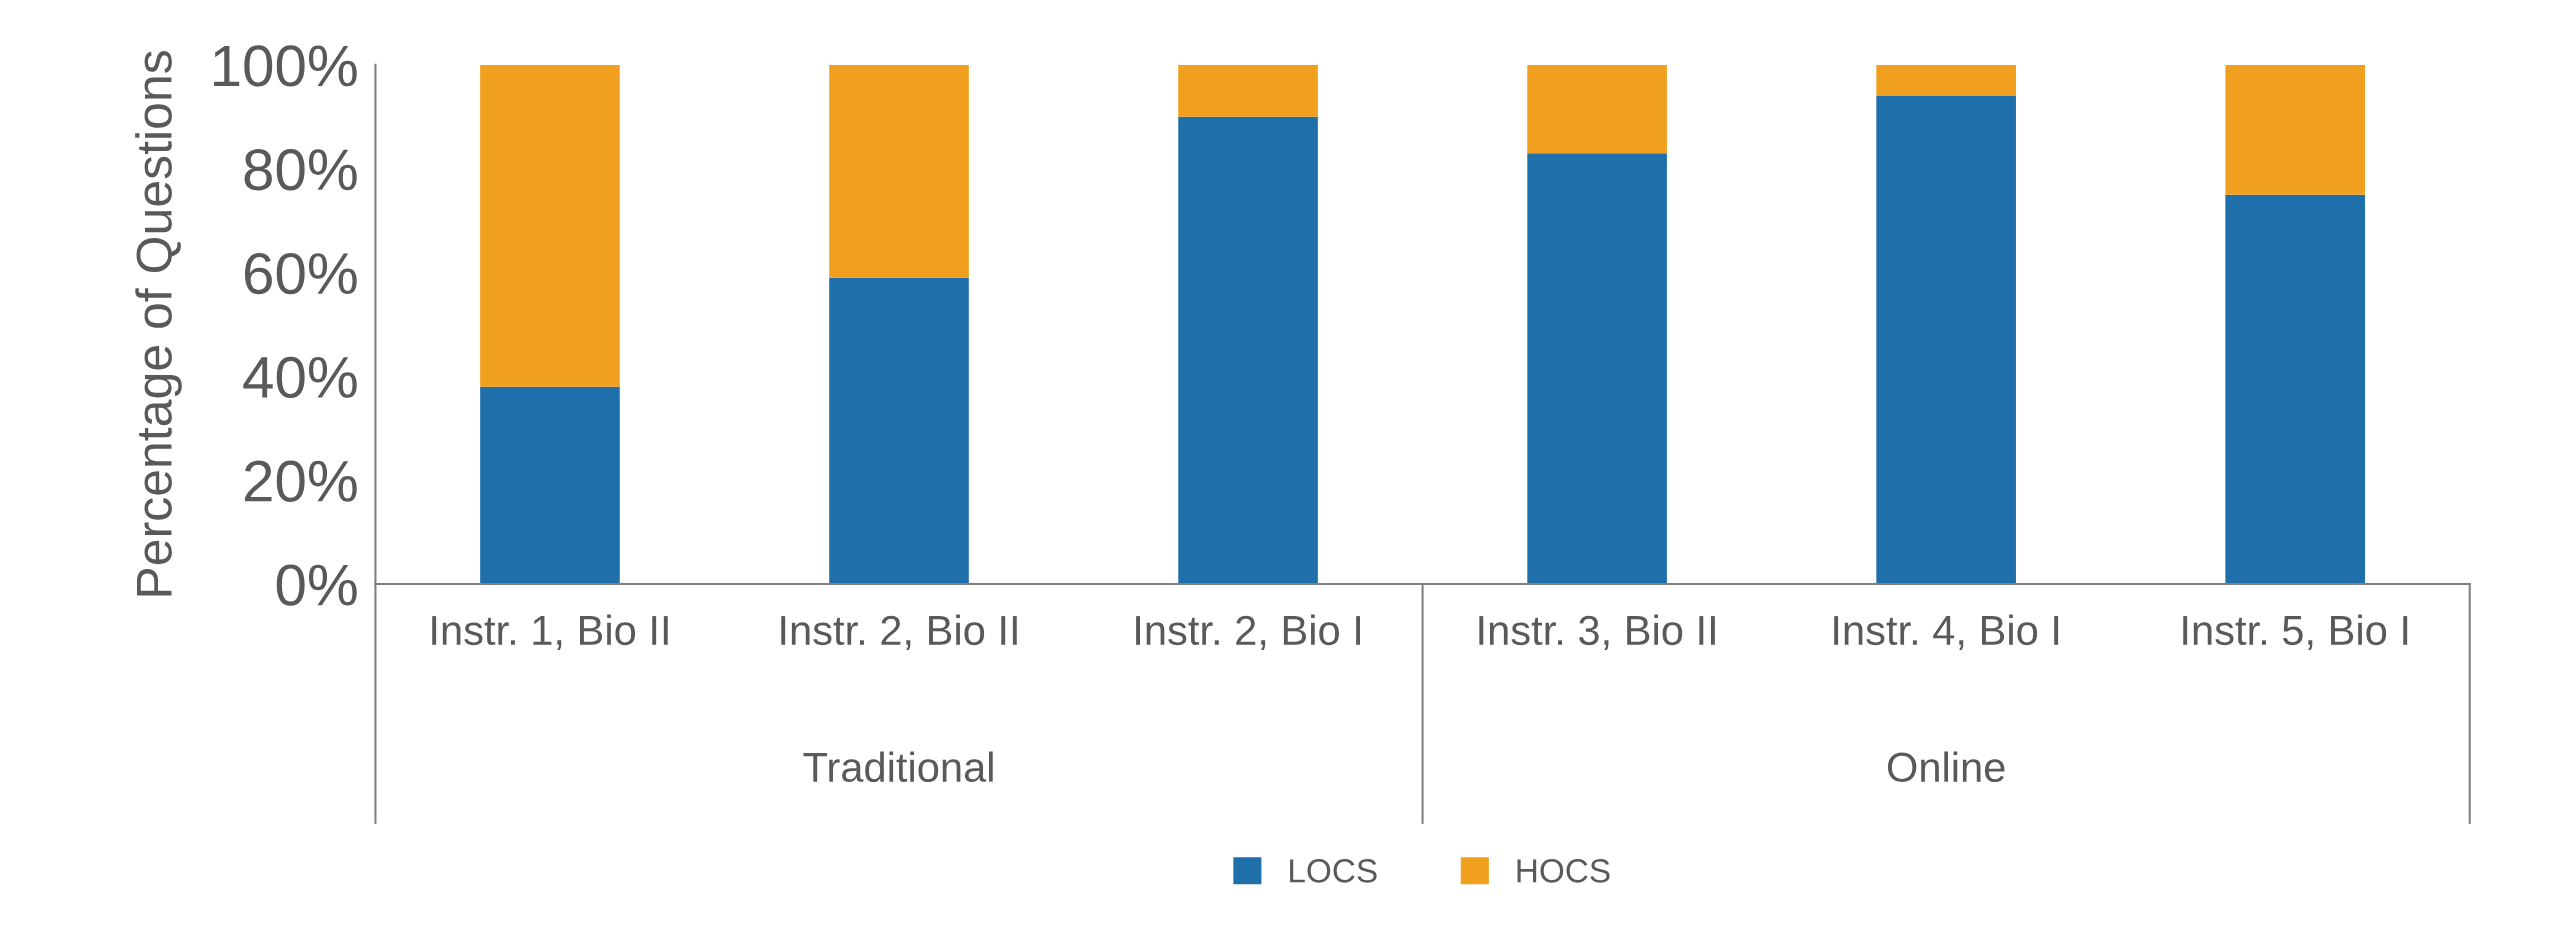  I want to click on y-tick-label: 0%, so click(316, 585).